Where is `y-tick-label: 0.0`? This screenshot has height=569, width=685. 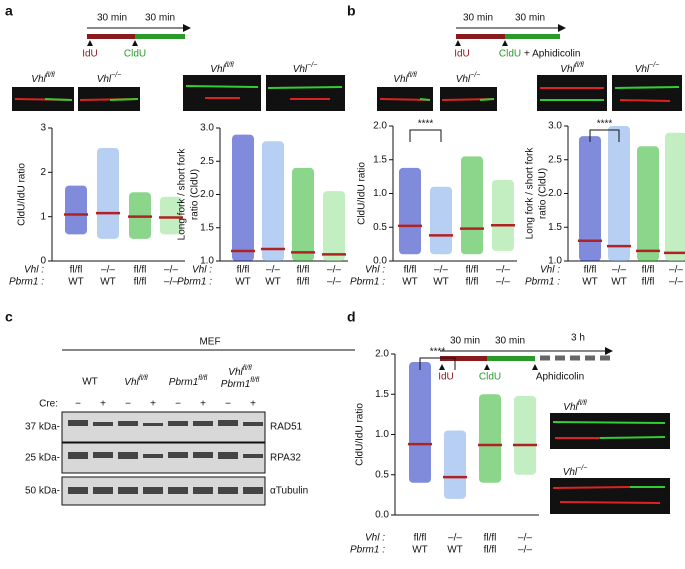
y-tick-label: 0.0 is located at coordinates (380, 261).